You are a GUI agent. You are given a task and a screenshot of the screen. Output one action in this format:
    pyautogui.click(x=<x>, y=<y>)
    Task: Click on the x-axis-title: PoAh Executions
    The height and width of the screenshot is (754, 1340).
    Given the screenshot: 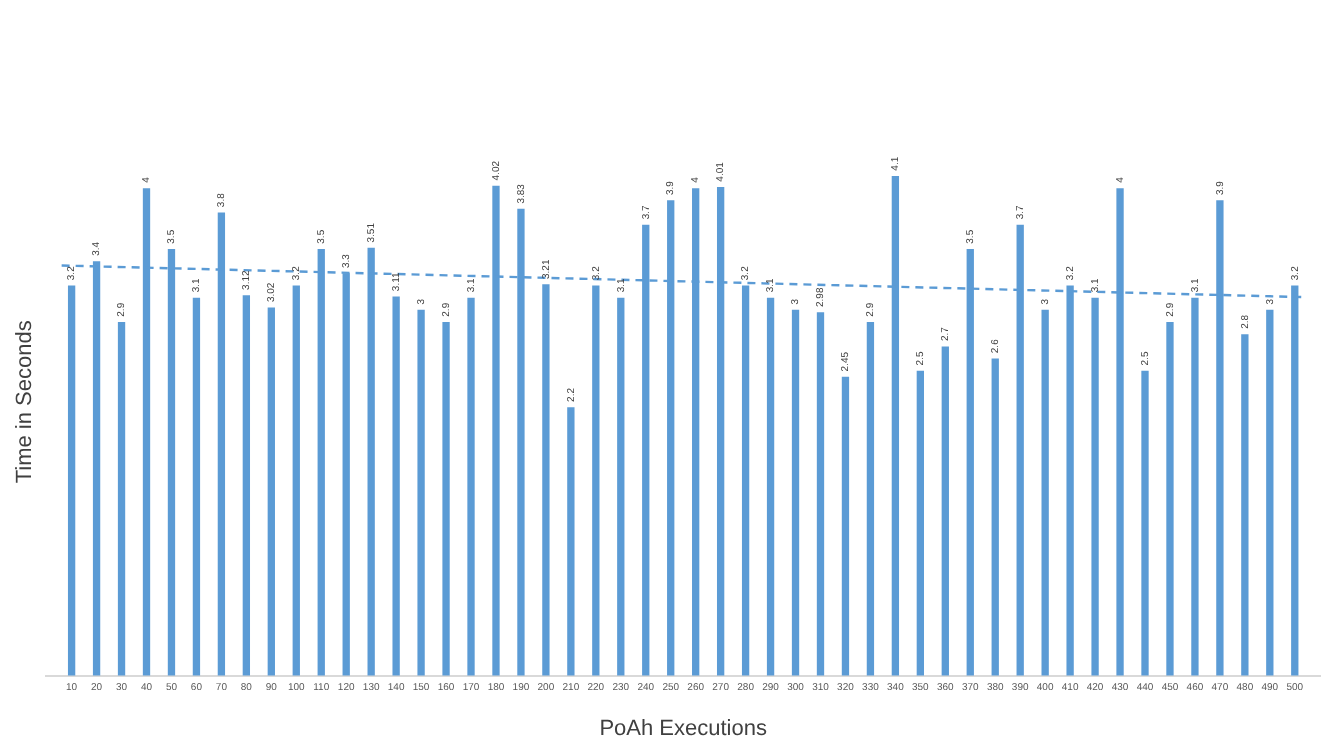 What is the action you would take?
    pyautogui.click(x=683, y=728)
    